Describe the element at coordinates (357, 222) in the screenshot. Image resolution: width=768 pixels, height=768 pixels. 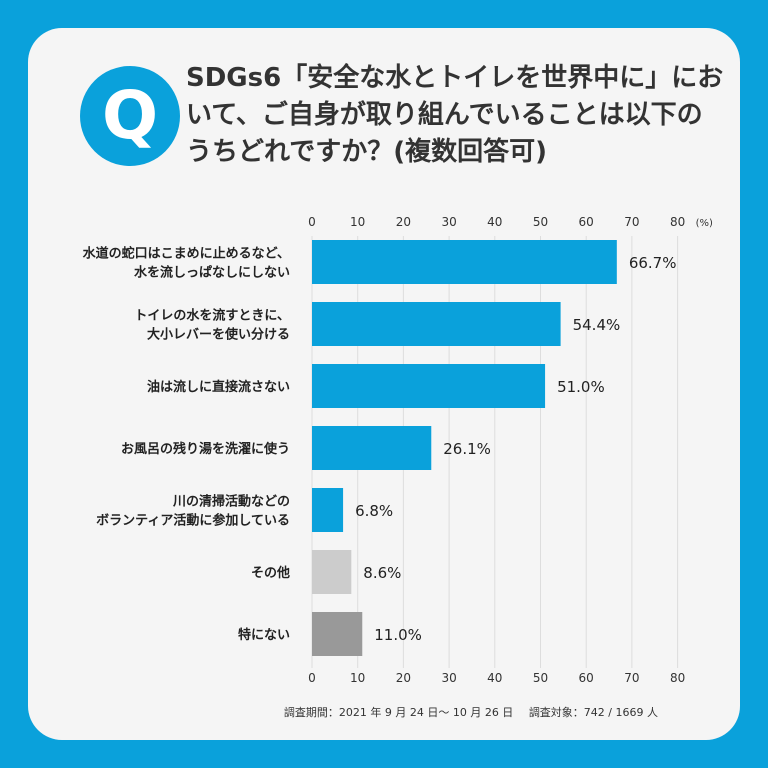
I see `x-tick-top-1: 10` at that location.